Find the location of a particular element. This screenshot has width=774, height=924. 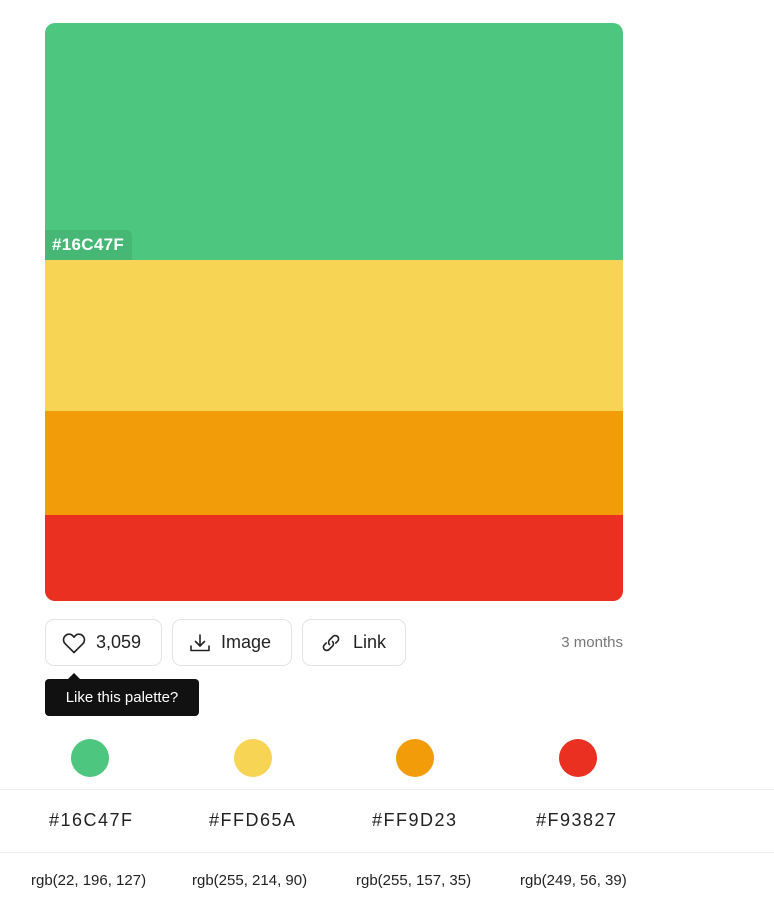

like-button: 3,059 is located at coordinates (103, 642).